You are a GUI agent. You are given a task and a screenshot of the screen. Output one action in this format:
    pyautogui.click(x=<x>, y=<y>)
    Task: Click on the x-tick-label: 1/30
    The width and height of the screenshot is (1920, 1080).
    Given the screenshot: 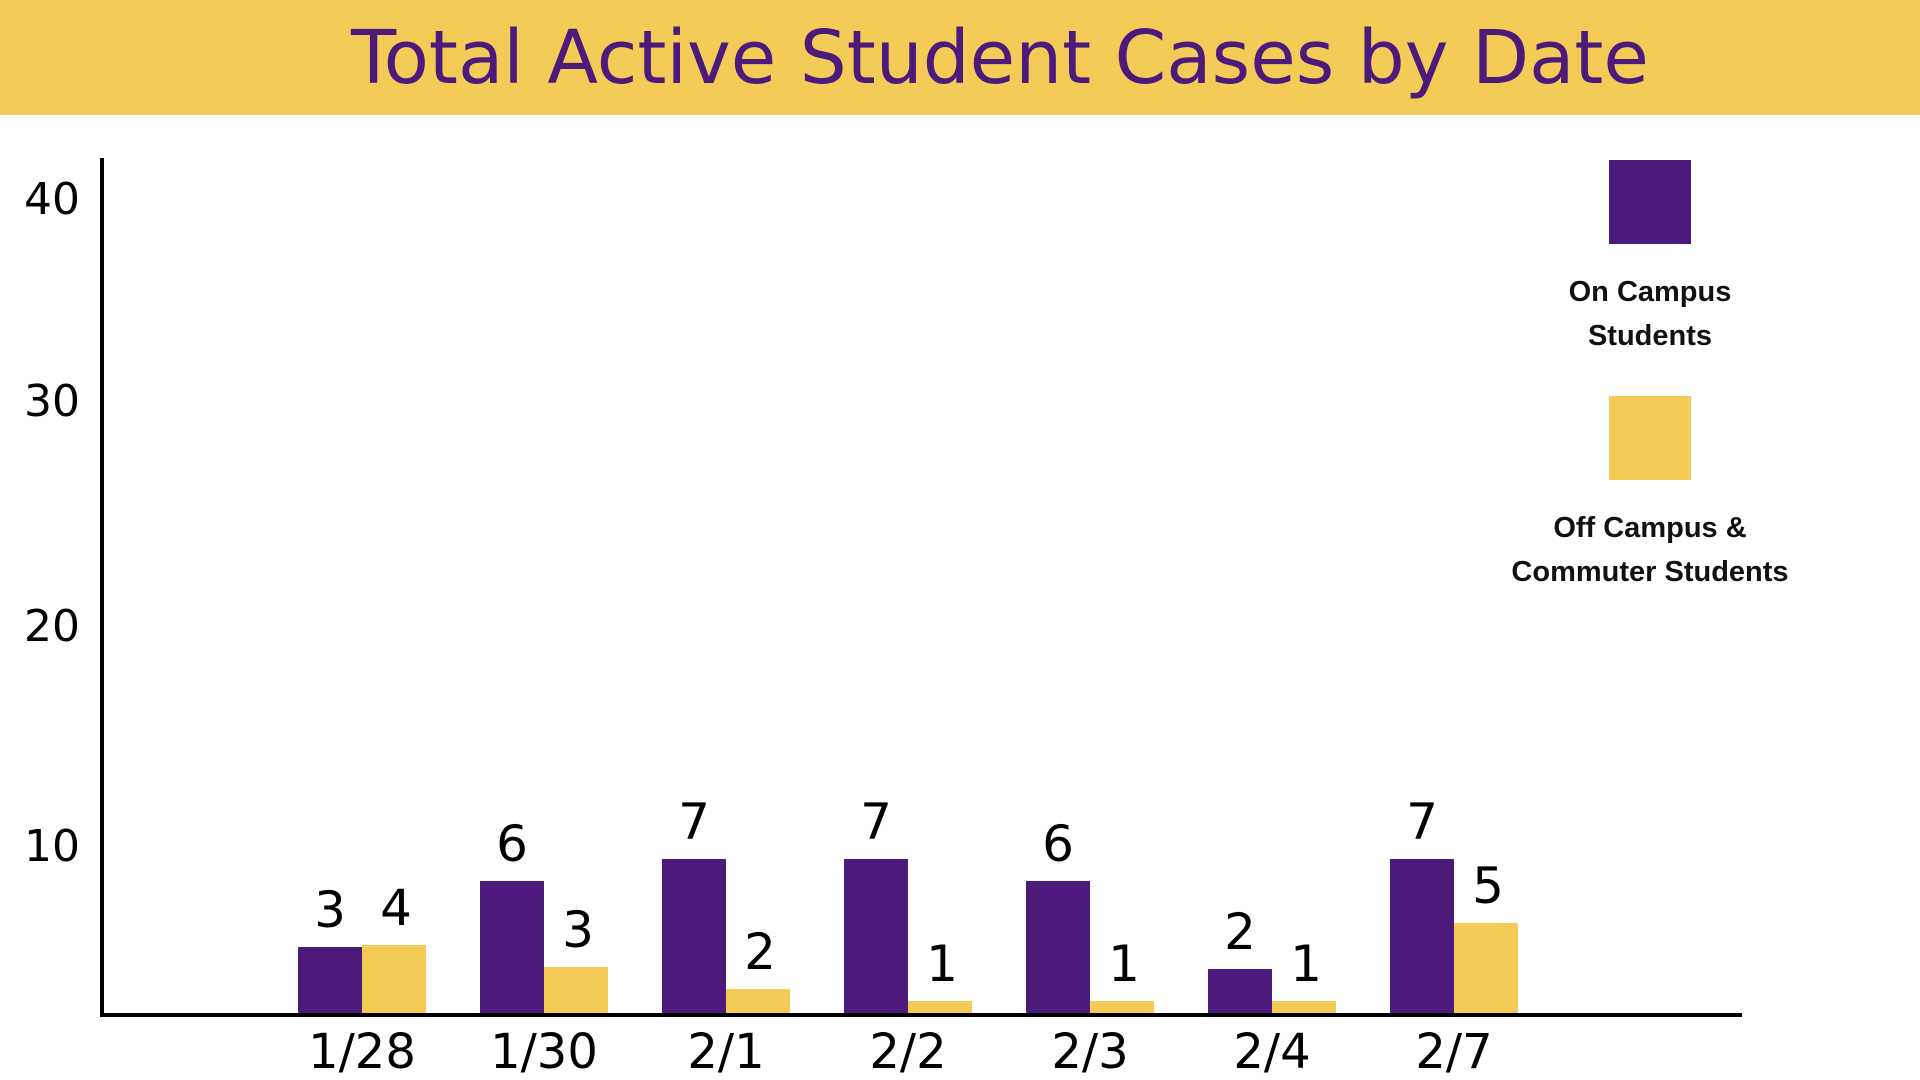 What is the action you would take?
    pyautogui.click(x=544, y=1052)
    